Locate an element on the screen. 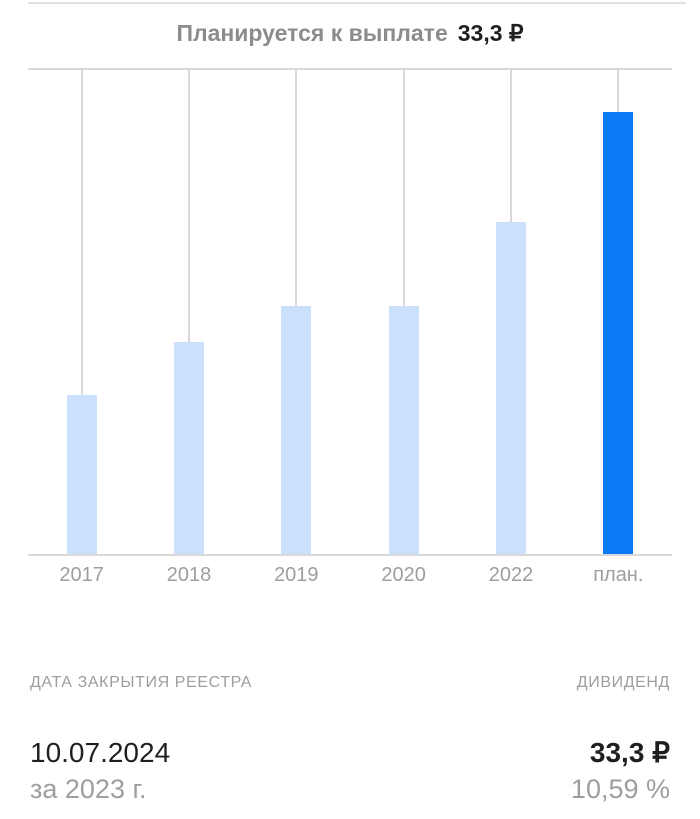  chart-column-2022 is located at coordinates (510, 312).